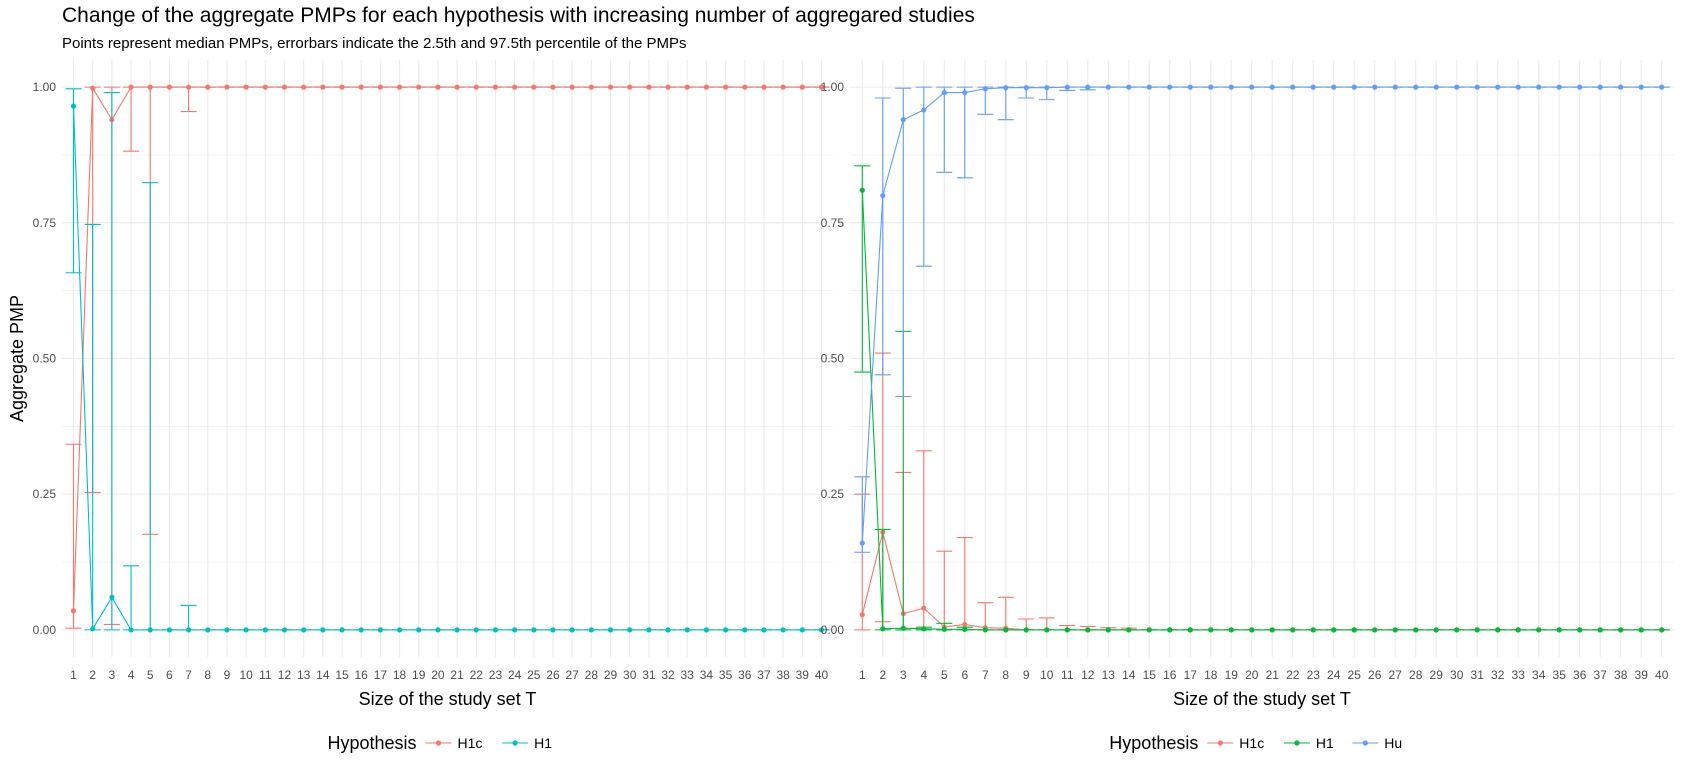 Image resolution: width=1683 pixels, height=769 pixels. Describe the element at coordinates (457, 675) in the screenshot. I see `x-tick-label: 21` at that location.